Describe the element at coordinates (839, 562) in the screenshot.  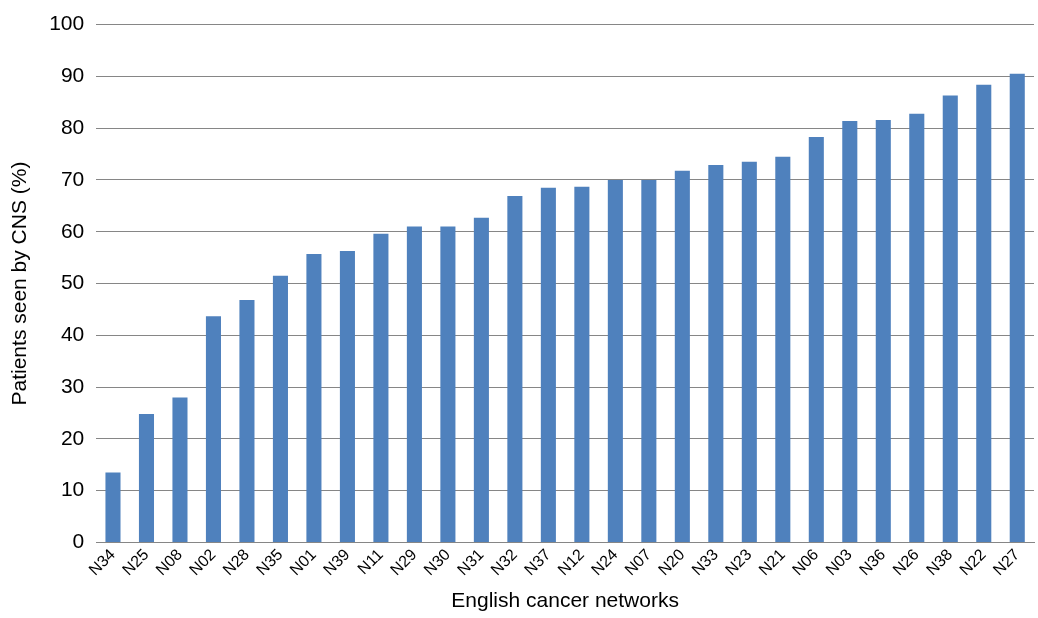
I see `x-tick-label: N03` at that location.